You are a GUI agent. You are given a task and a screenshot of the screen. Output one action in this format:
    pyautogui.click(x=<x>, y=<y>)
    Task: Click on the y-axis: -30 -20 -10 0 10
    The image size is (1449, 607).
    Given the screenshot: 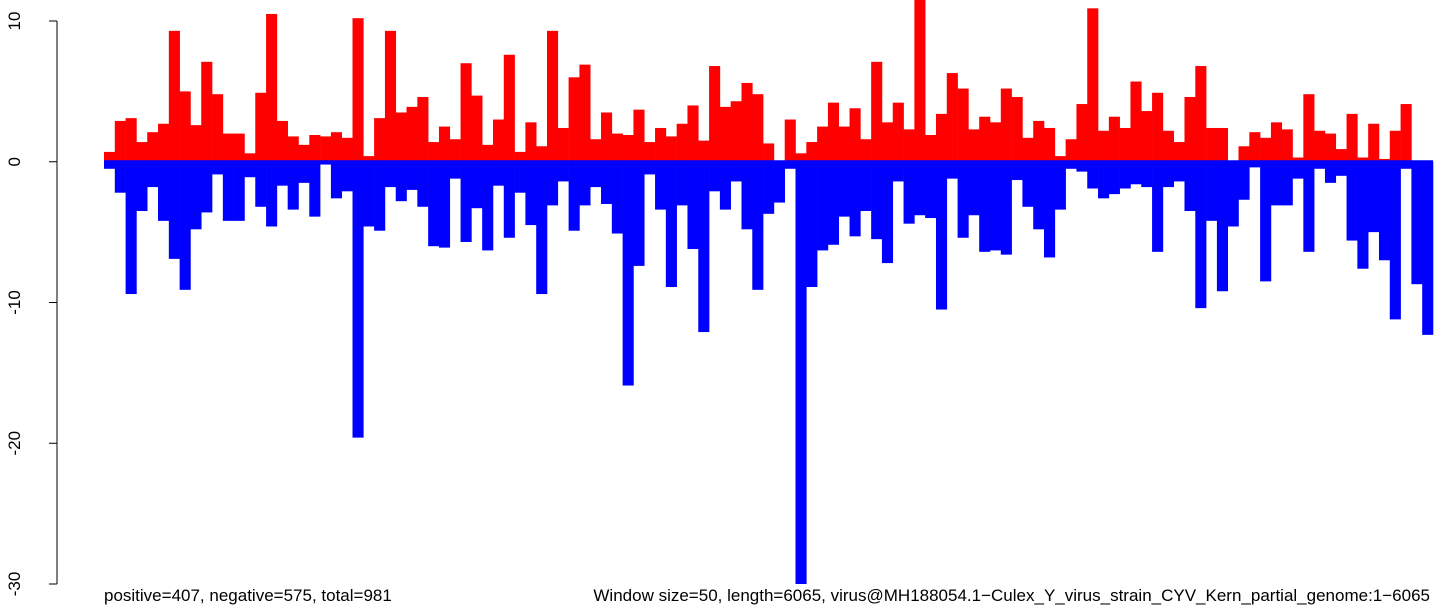 What is the action you would take?
    pyautogui.click(x=31, y=304)
    